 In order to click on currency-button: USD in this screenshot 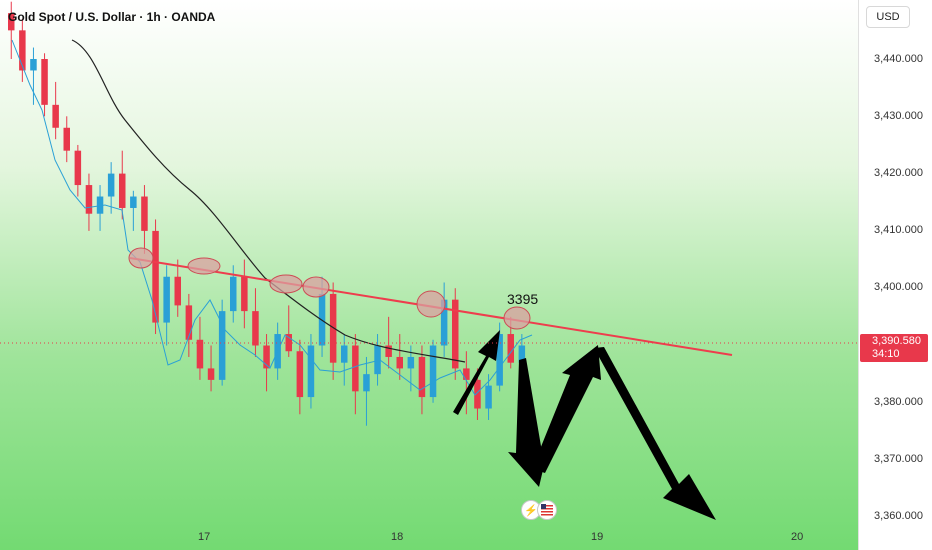, I will do `click(888, 17)`.